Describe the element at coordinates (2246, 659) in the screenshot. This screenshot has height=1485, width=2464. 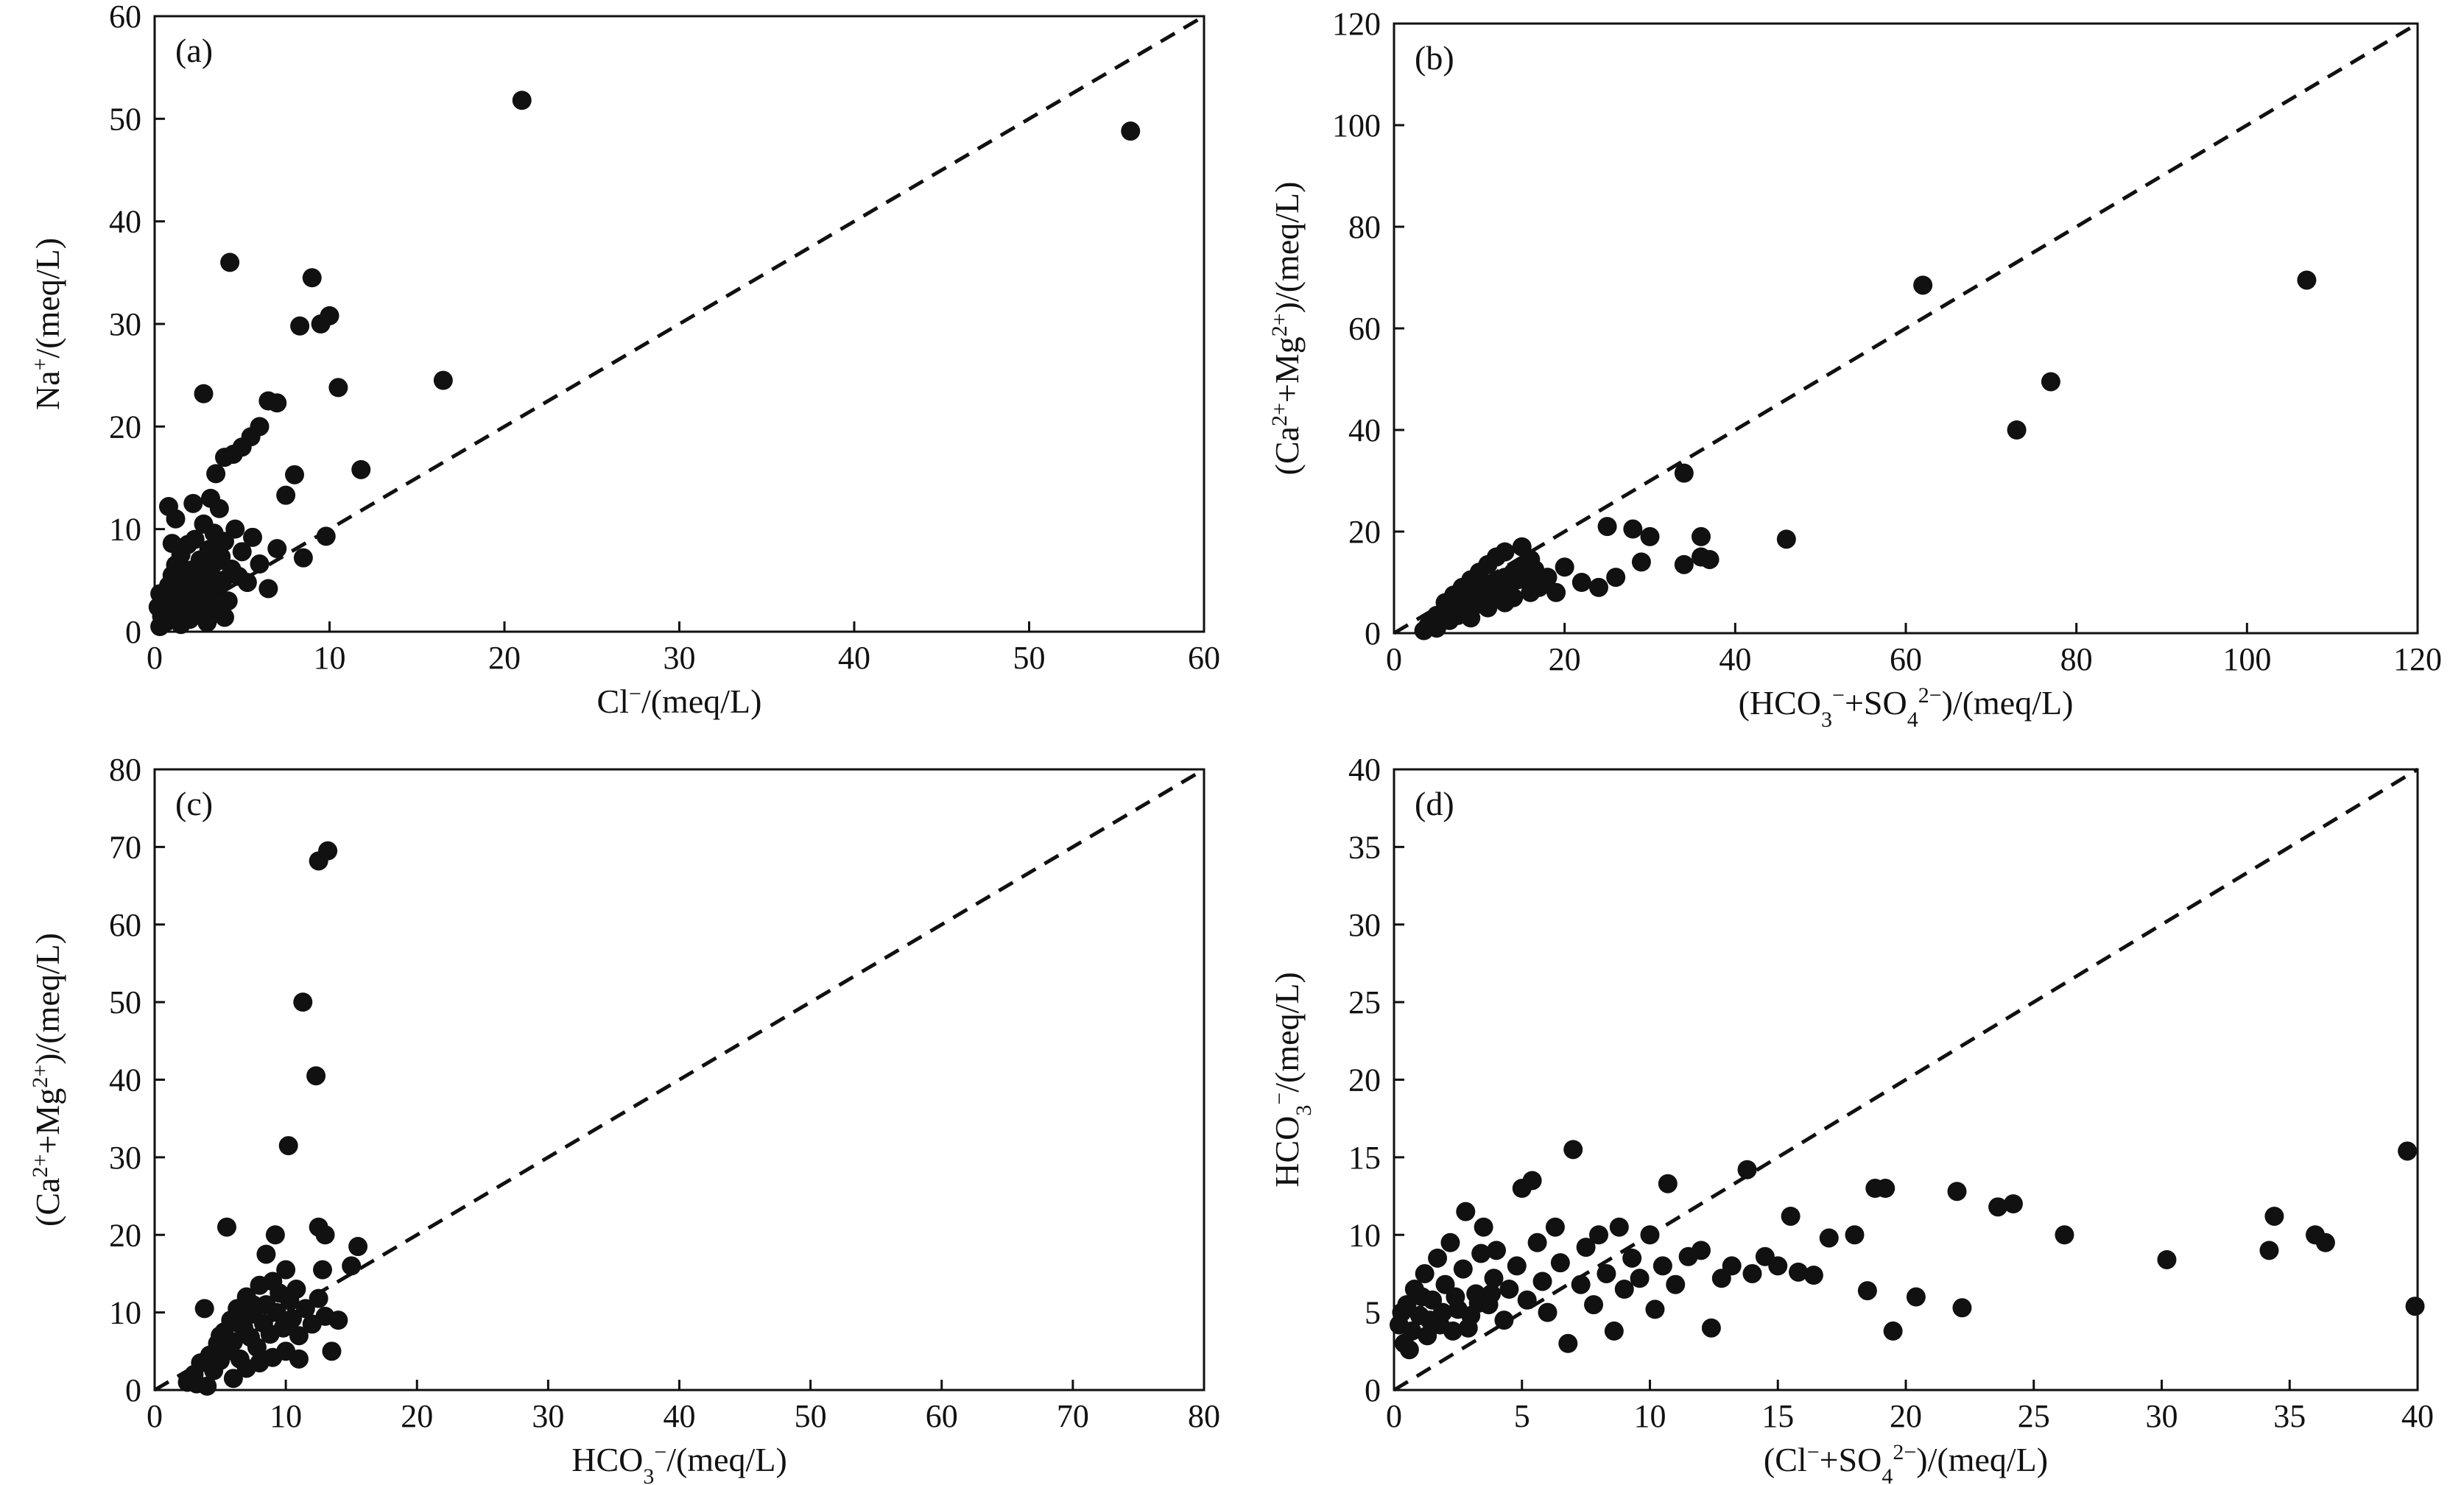
I see `x-tick-label: 100` at that location.